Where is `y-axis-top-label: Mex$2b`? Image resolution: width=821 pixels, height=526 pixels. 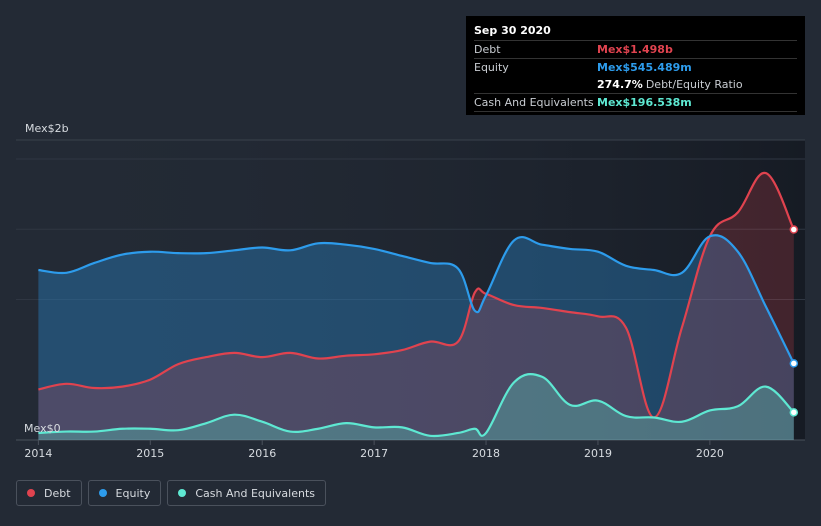
y-axis-top-label: Mex$2b is located at coordinates (47, 128).